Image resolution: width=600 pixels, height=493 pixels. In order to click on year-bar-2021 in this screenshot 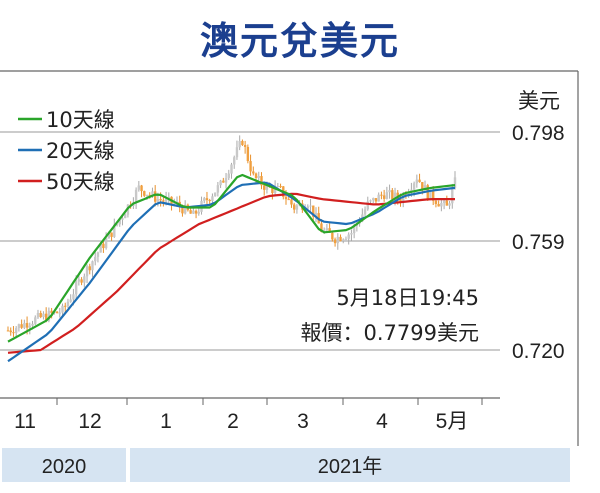, I will do `click(350, 465)`.